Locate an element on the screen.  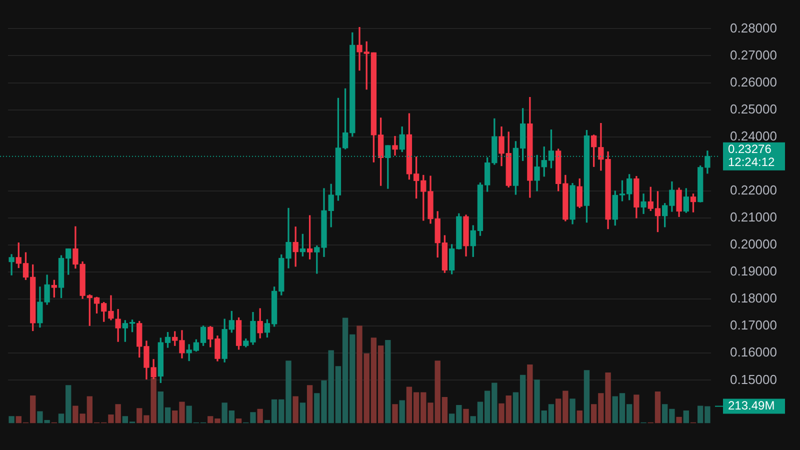
y-tick-label: 0.17000 is located at coordinates (753, 325).